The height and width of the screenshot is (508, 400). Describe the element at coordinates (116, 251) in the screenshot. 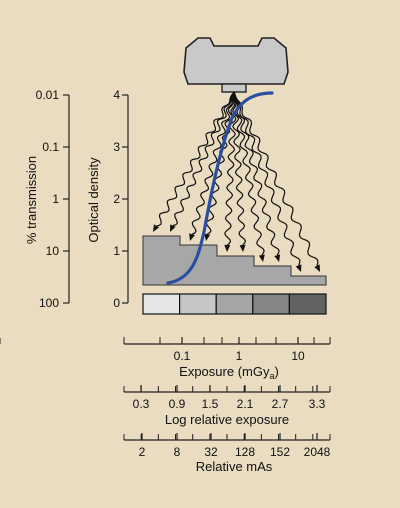

I see `density-tick-label: 1` at that location.